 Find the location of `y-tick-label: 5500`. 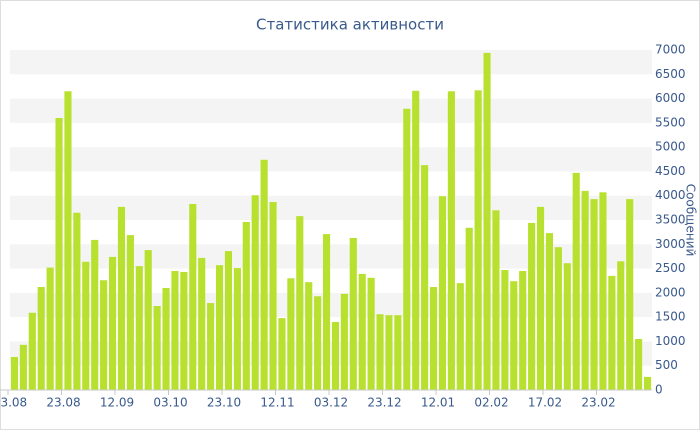

y-tick-label: 5500 is located at coordinates (670, 122).